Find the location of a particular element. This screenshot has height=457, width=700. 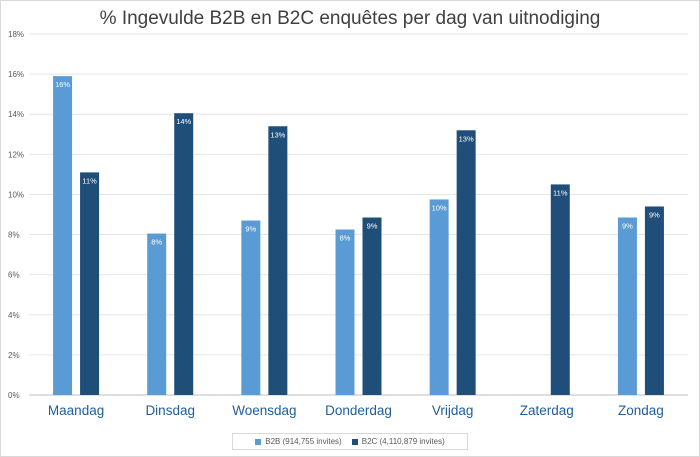

x-tick-label: Maandag is located at coordinates (76, 410).